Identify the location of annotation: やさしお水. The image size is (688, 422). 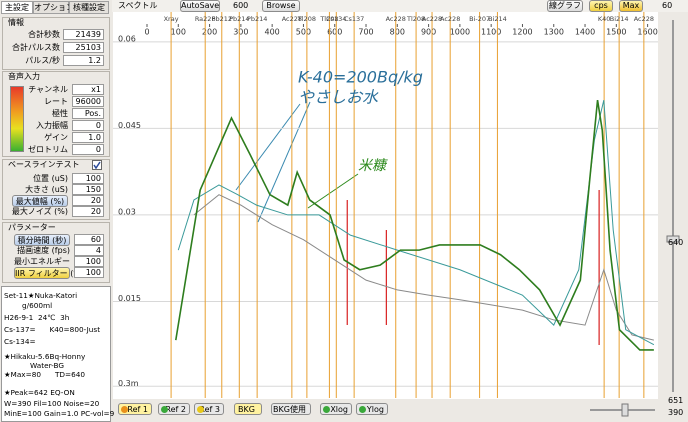
(338, 97).